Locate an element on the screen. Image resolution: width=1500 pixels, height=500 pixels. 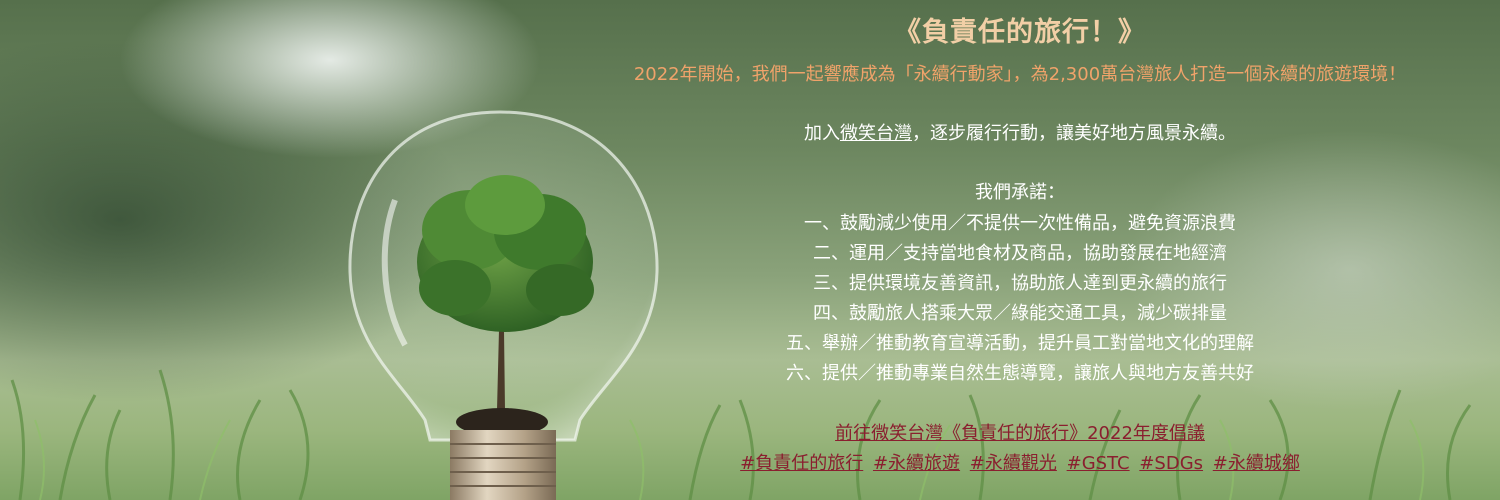
initiative-link: 前往微笑台灣《負責任的旅行》2022年度倡議 is located at coordinates (1020, 433).